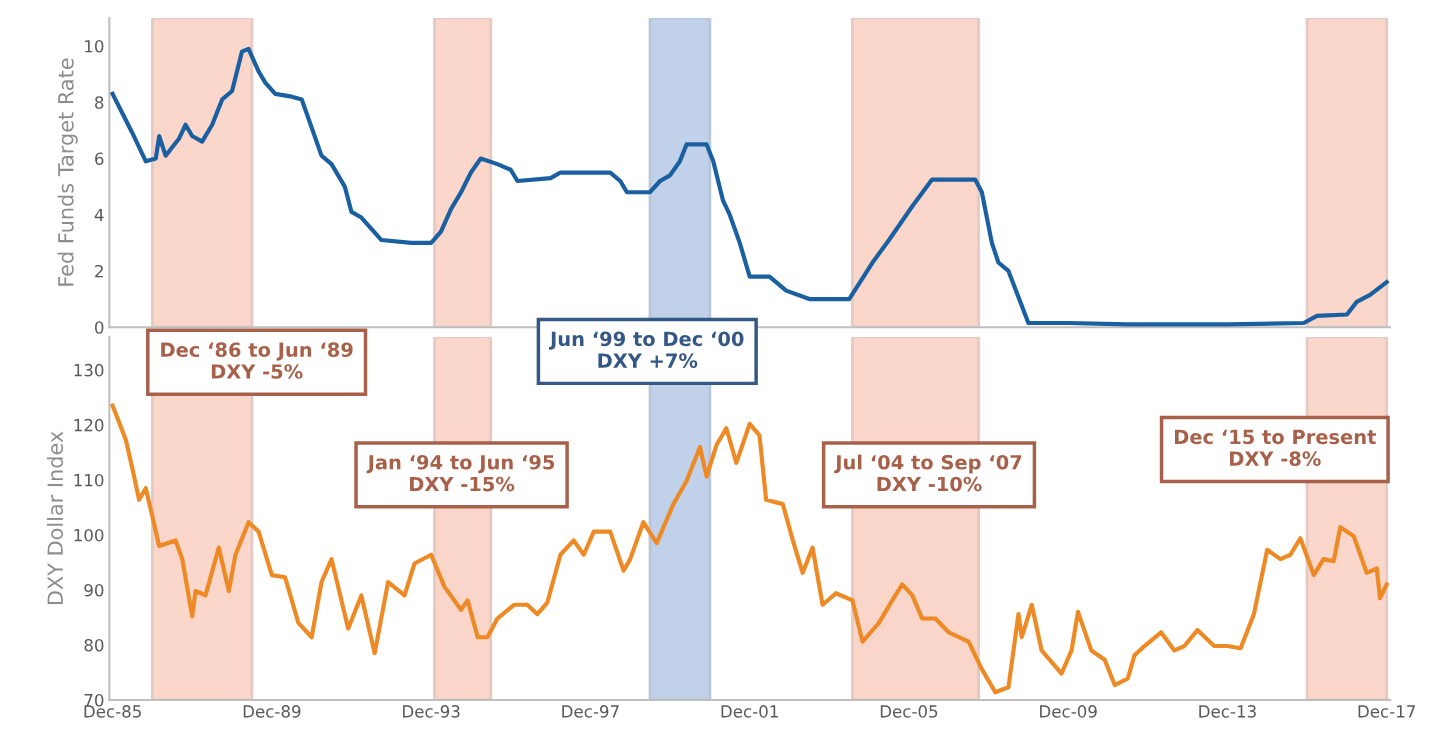  What do you see at coordinates (1275, 447) in the screenshot?
I see `annotation: Dec ‘15 to Present DXY -8%` at bounding box center [1275, 447].